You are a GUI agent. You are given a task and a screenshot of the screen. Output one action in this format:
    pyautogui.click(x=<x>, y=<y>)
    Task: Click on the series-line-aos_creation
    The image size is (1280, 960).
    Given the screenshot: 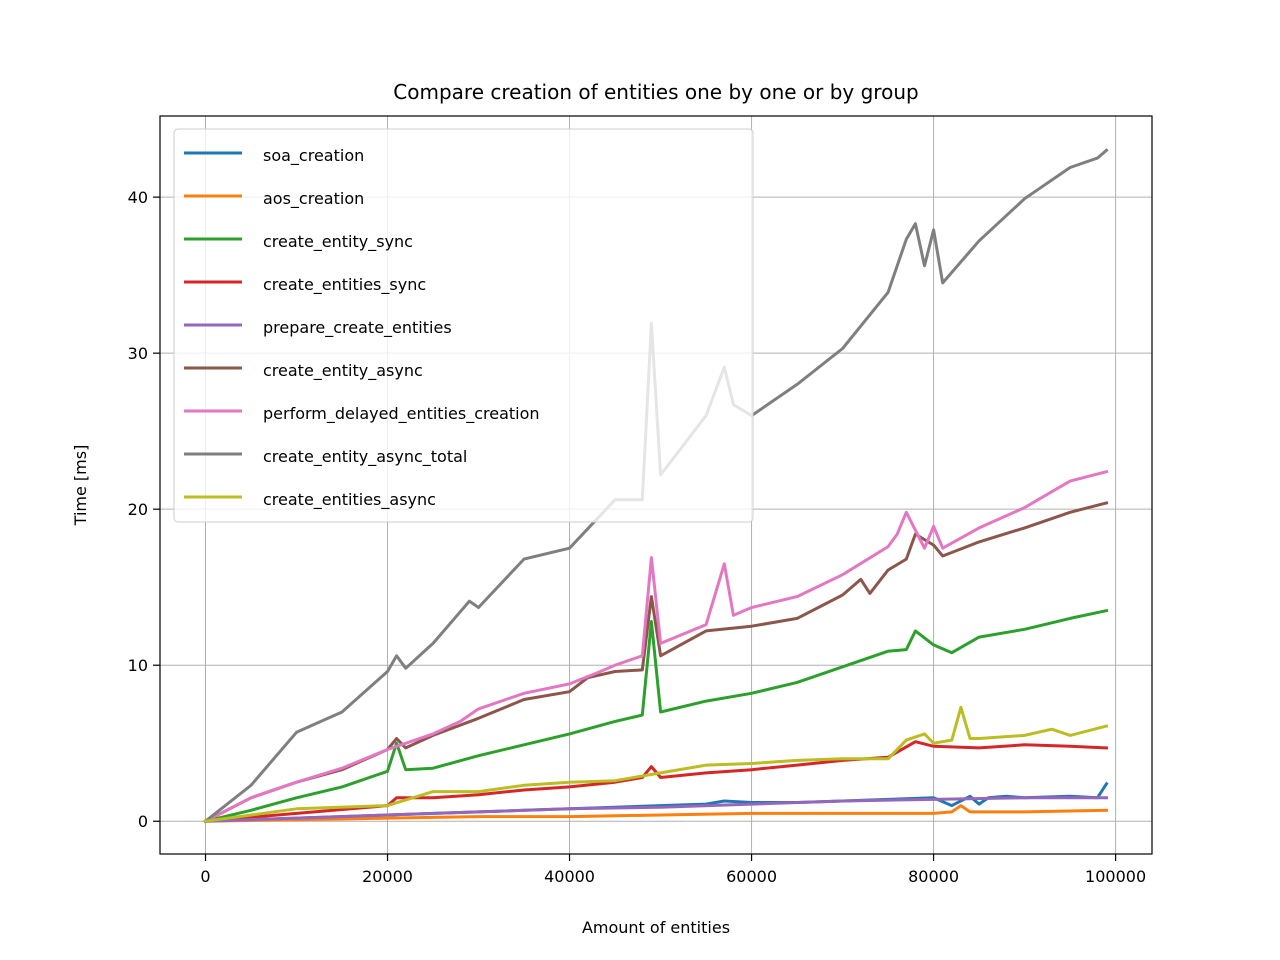 What is the action you would take?
    pyautogui.click(x=656, y=813)
    